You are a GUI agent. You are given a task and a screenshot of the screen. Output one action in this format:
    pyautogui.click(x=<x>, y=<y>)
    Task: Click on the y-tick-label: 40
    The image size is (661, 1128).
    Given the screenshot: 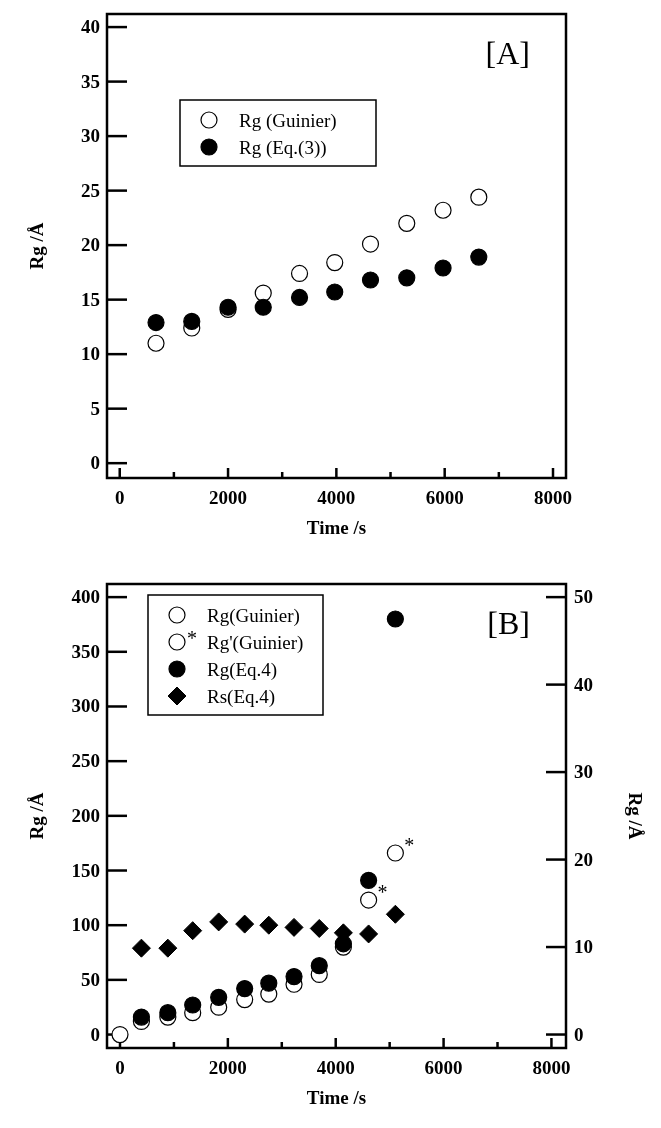 What is the action you would take?
    pyautogui.click(x=90, y=27)
    